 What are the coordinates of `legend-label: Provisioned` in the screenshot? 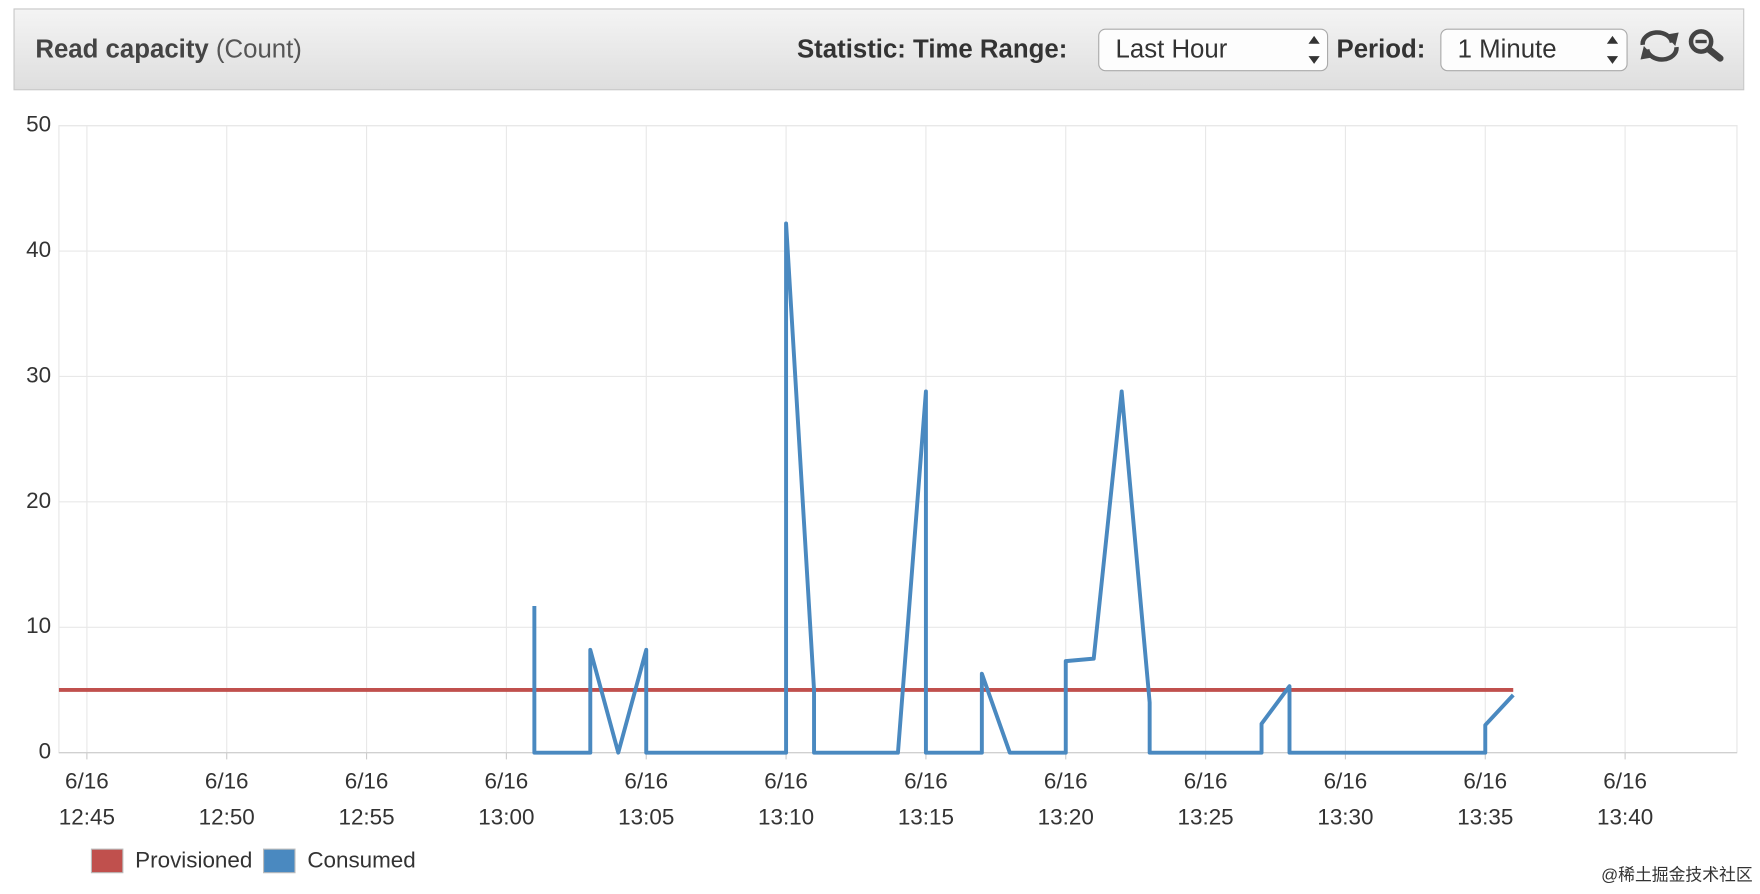 It's located at (193, 859).